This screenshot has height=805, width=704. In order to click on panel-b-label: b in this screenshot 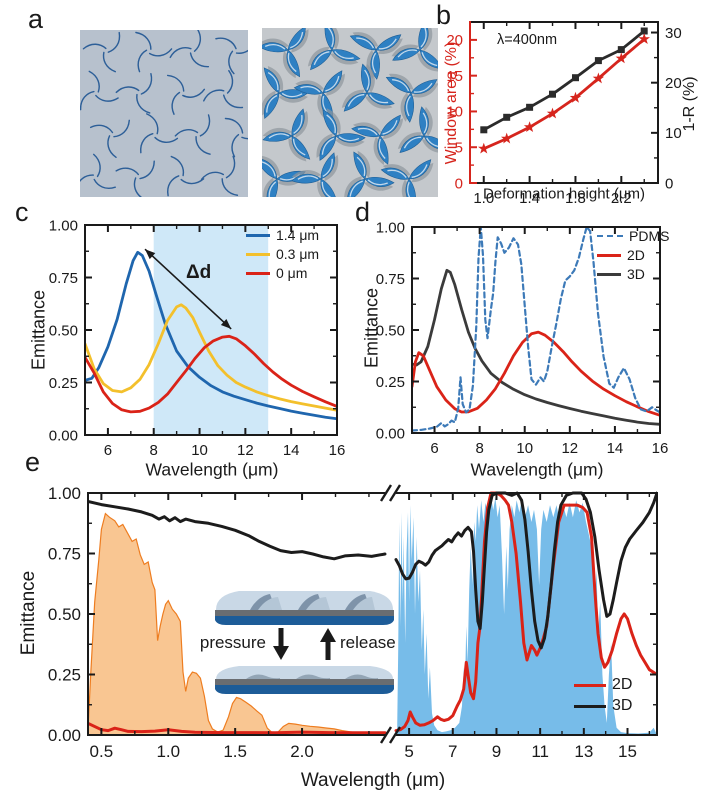, I will do `click(444, 15)`.